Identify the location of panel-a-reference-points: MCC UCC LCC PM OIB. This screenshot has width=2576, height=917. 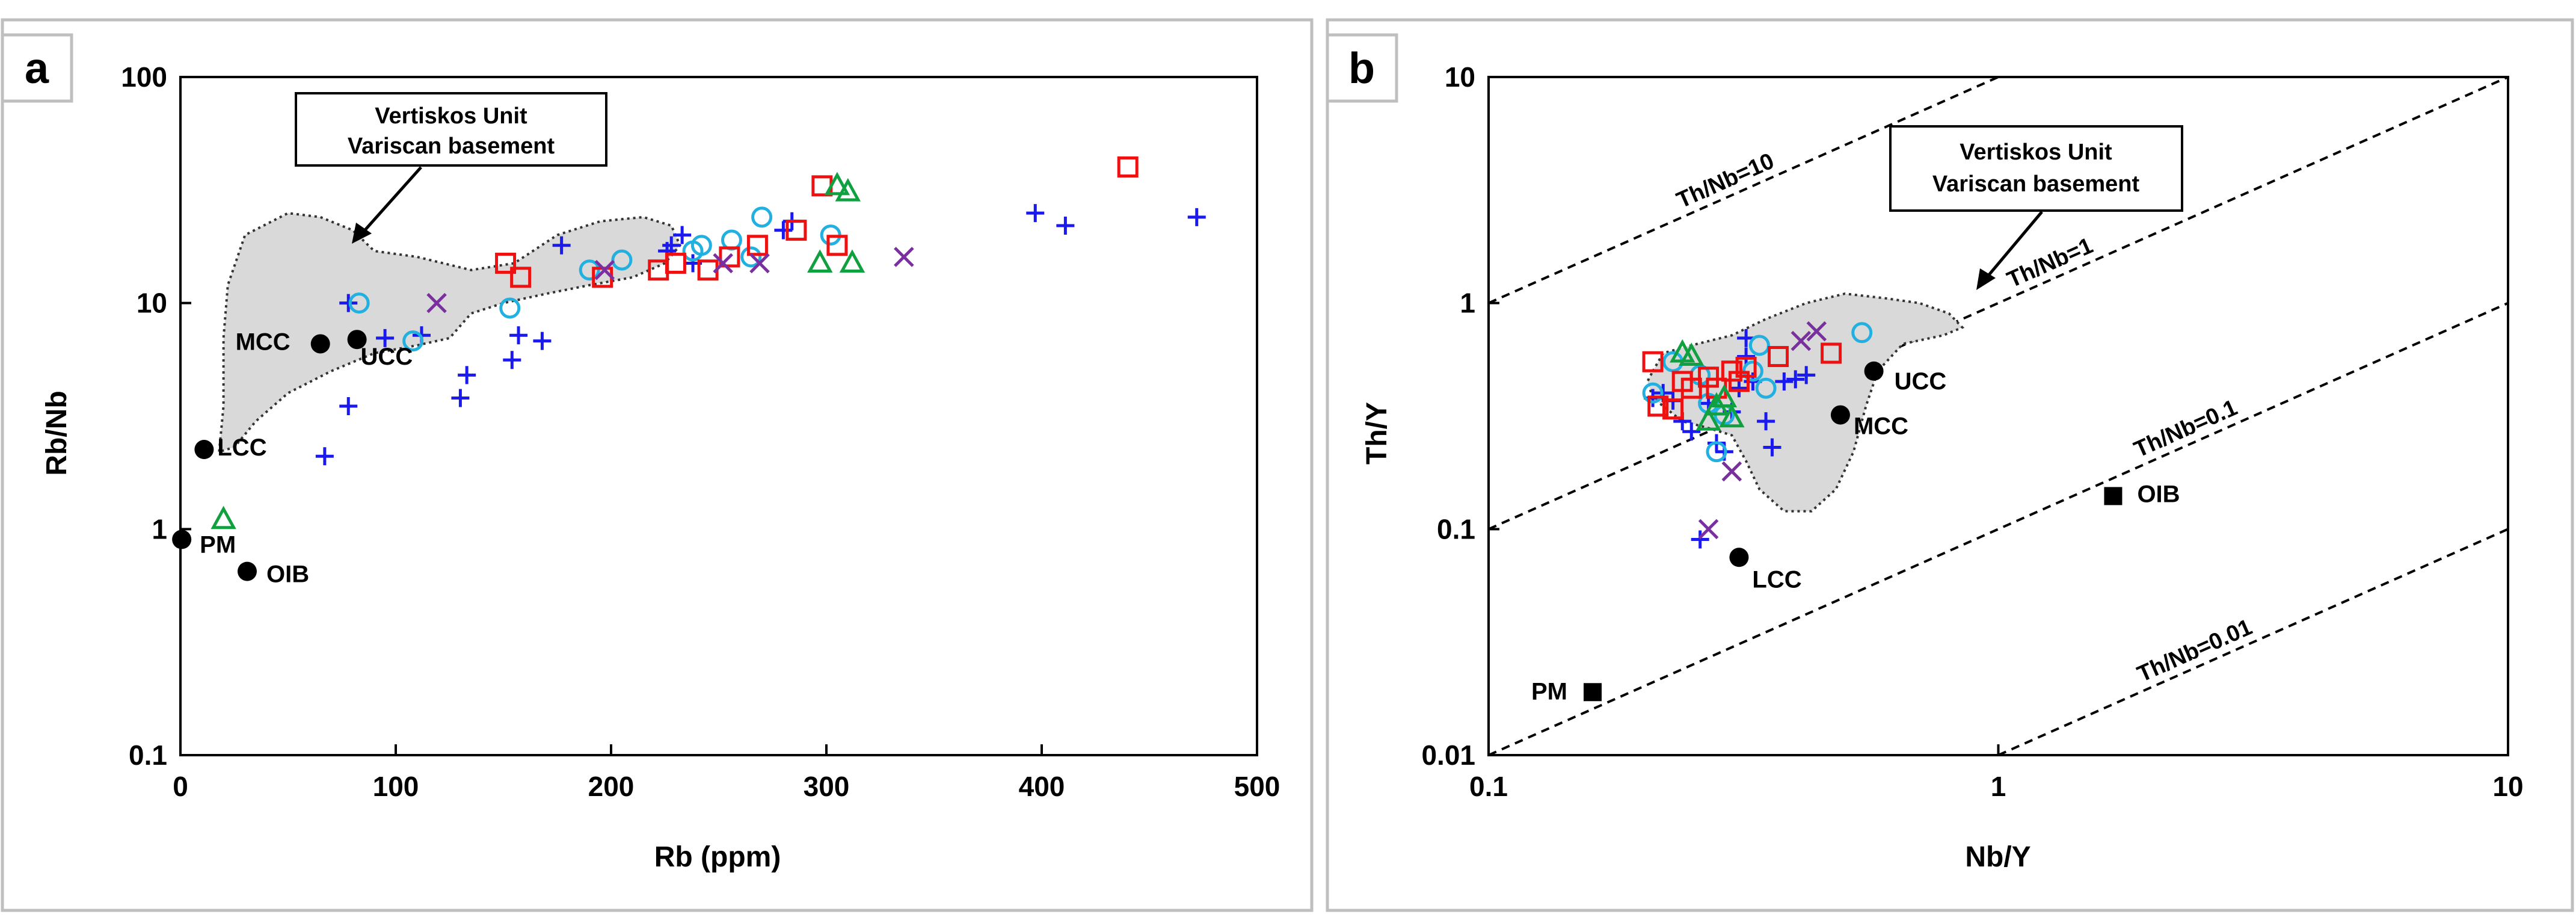
(292, 458).